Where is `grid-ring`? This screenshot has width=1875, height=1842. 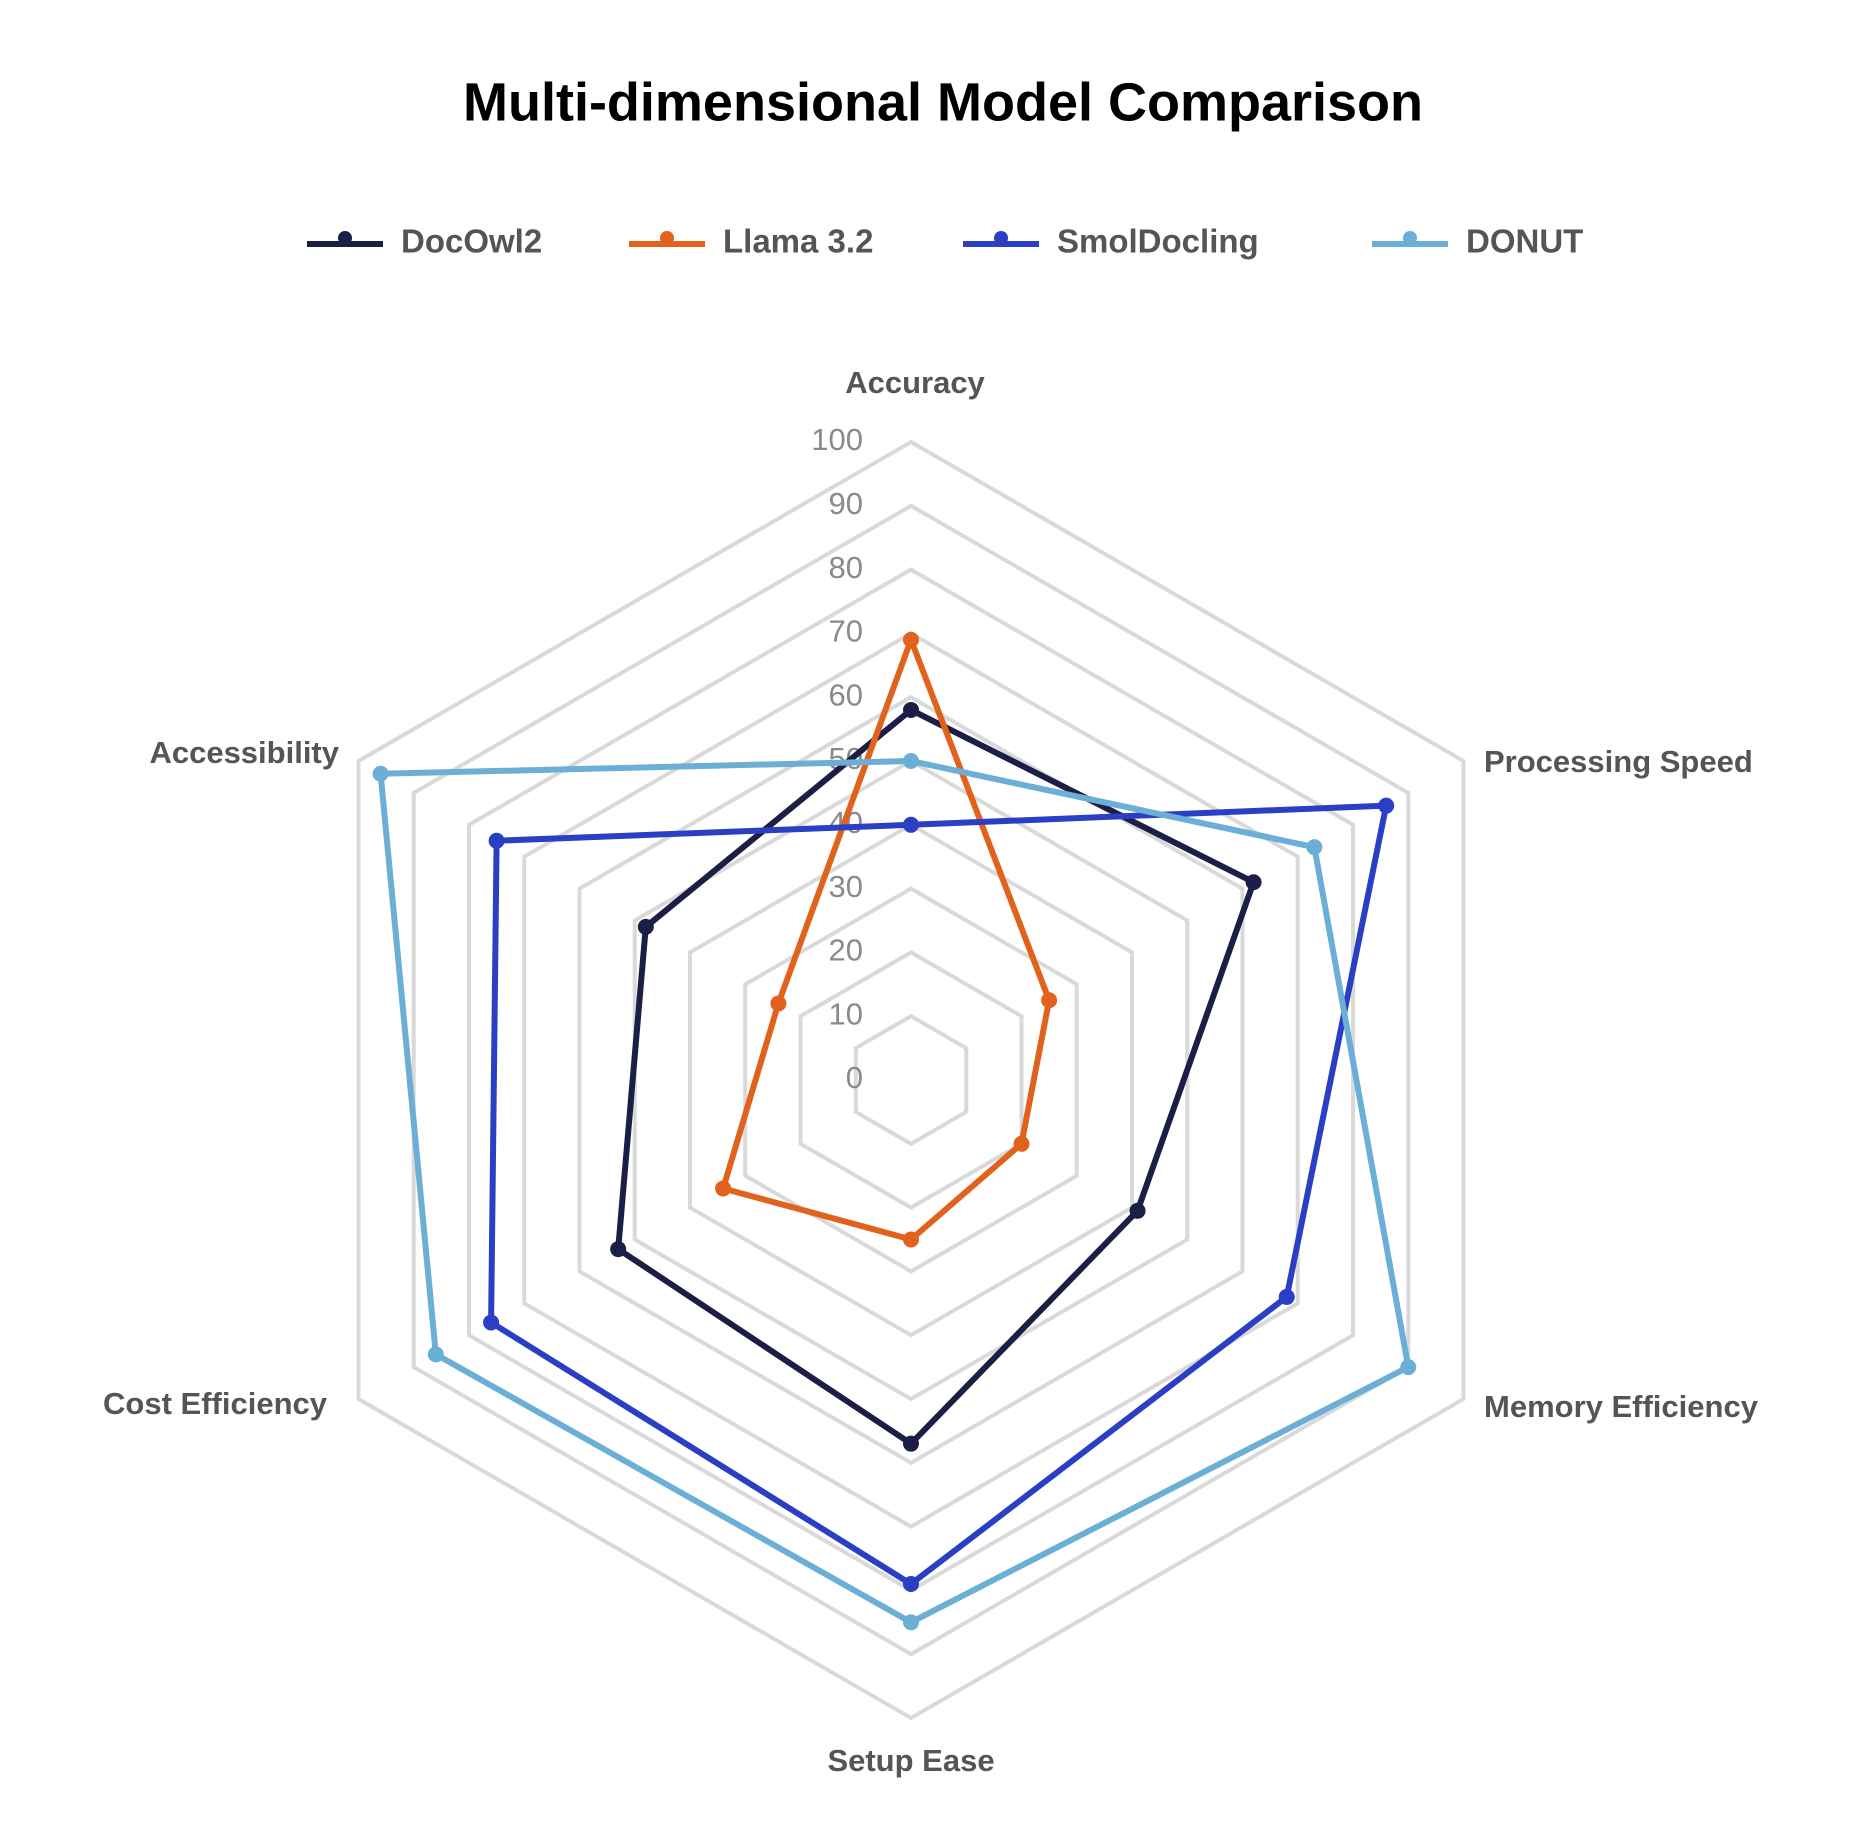 grid-ring is located at coordinates (911, 1080).